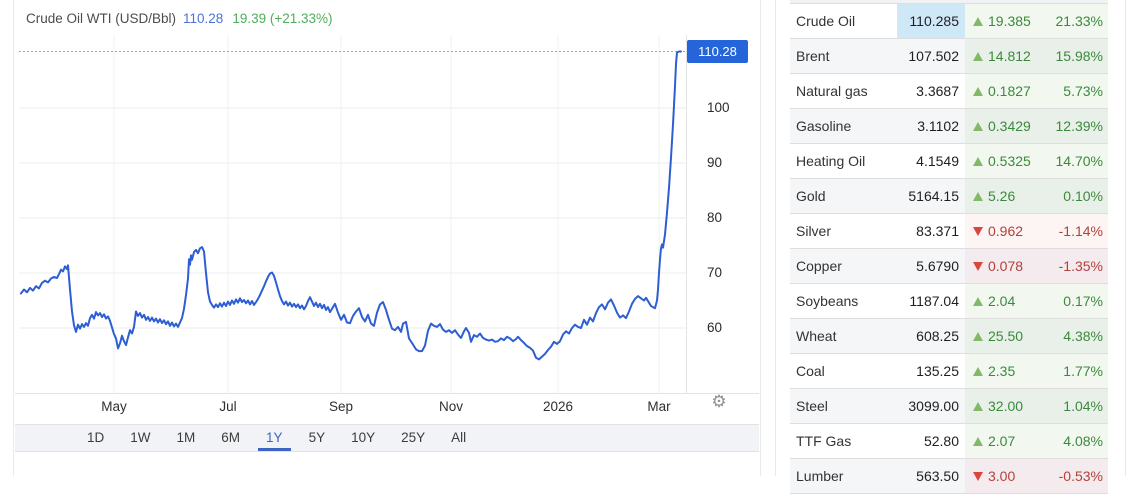 This screenshot has height=494, width=1133. I want to click on last-price-badge: 110.28, so click(717, 51).